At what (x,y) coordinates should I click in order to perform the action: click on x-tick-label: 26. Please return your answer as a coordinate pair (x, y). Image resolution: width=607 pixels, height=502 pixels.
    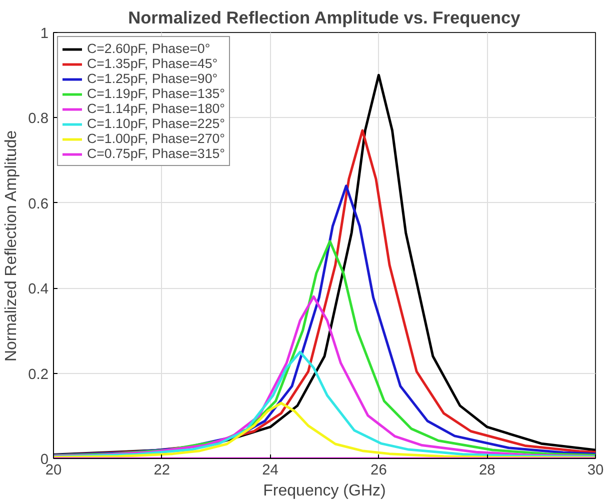
    Looking at the image, I should click on (378, 470).